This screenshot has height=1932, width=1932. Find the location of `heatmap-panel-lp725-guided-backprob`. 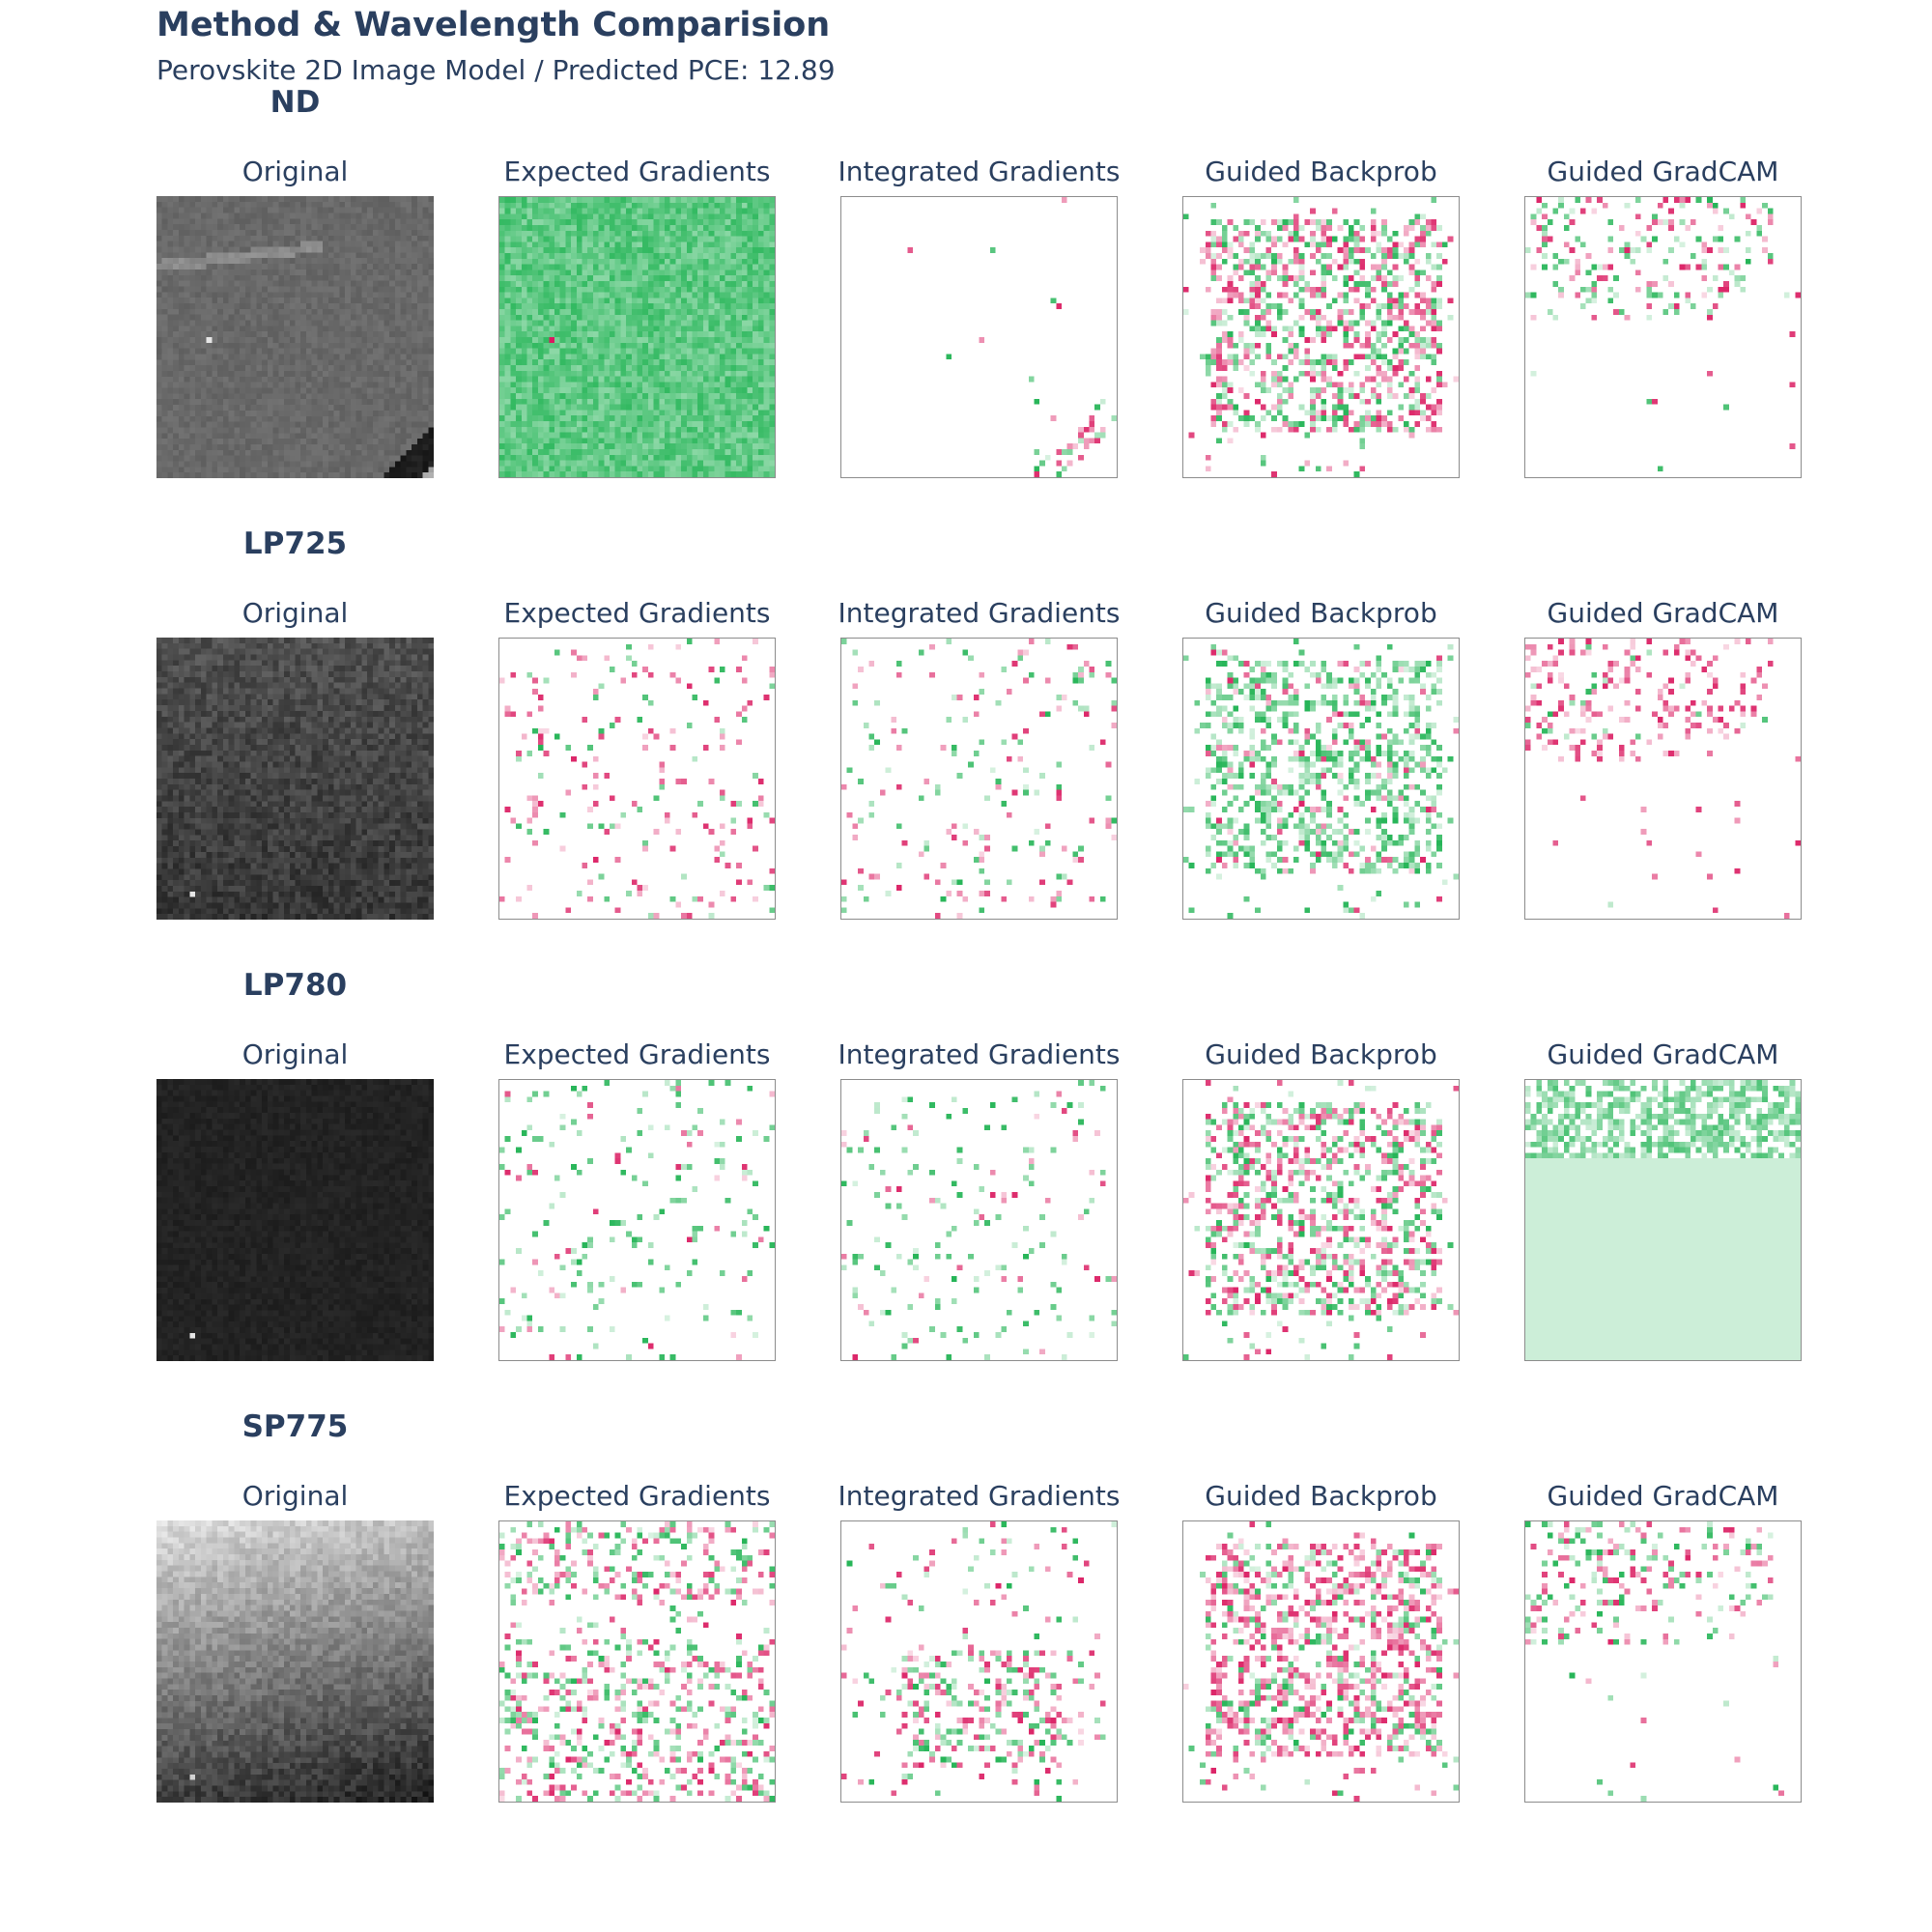

heatmap-panel-lp725-guided-backprob is located at coordinates (1321, 779).